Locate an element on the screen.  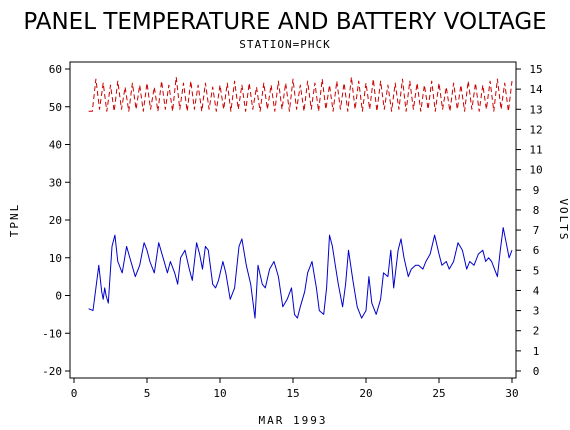
y-tick-label: 20 is located at coordinates (55, 220).